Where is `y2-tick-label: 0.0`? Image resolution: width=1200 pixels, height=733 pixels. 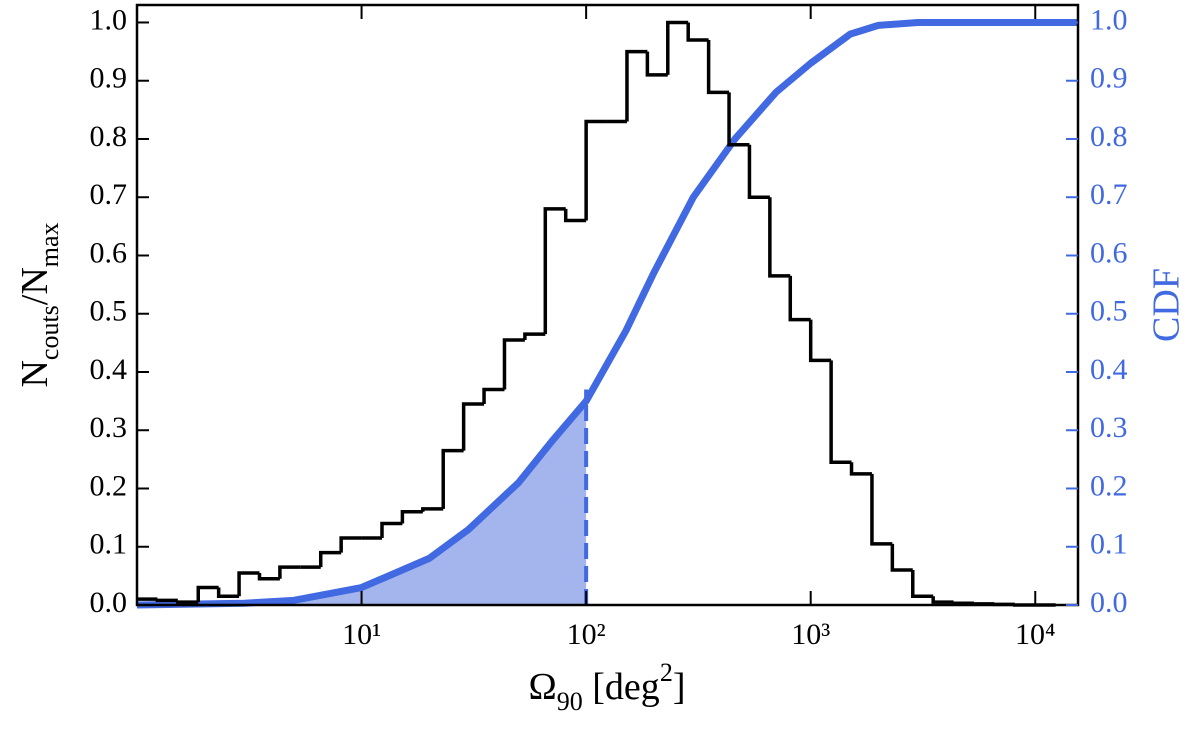 y2-tick-label: 0.0 is located at coordinates (1109, 602).